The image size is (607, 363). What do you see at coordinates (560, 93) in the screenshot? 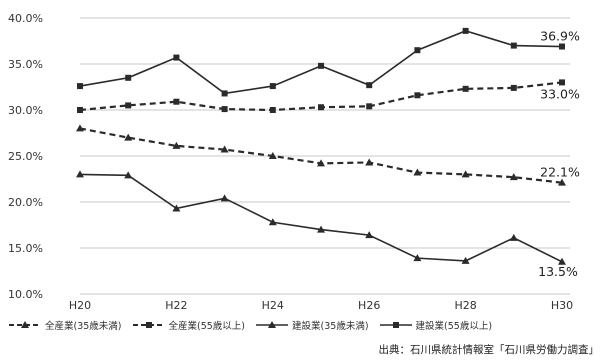
I see `data-label: 33.0%` at bounding box center [560, 93].